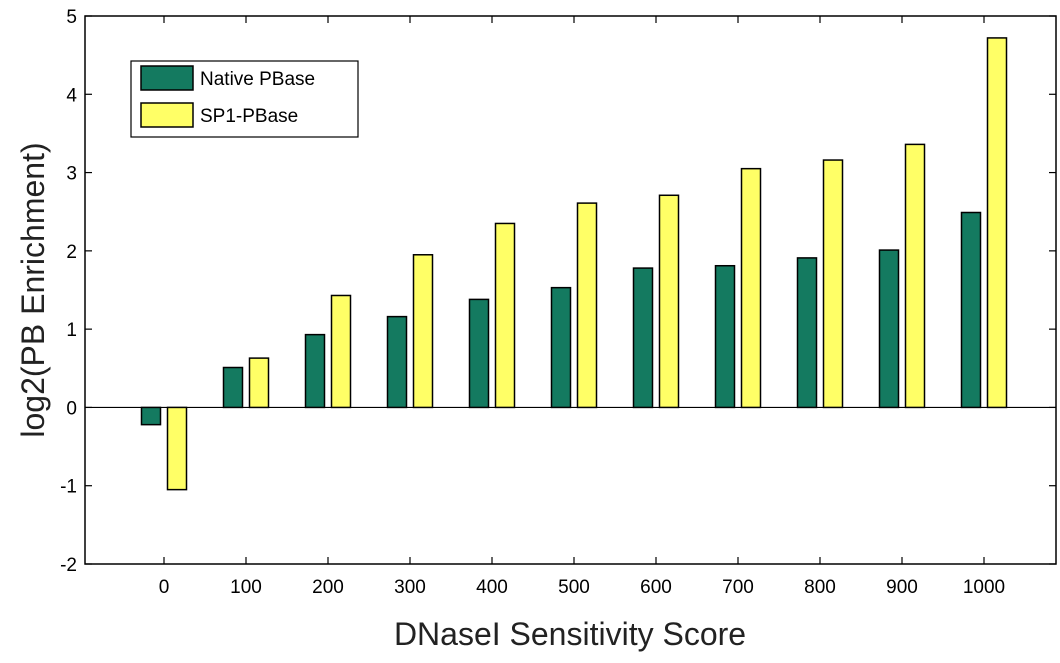 The image size is (1060, 663). I want to click on legend: Native PBase SP1-PBase, so click(244, 99).